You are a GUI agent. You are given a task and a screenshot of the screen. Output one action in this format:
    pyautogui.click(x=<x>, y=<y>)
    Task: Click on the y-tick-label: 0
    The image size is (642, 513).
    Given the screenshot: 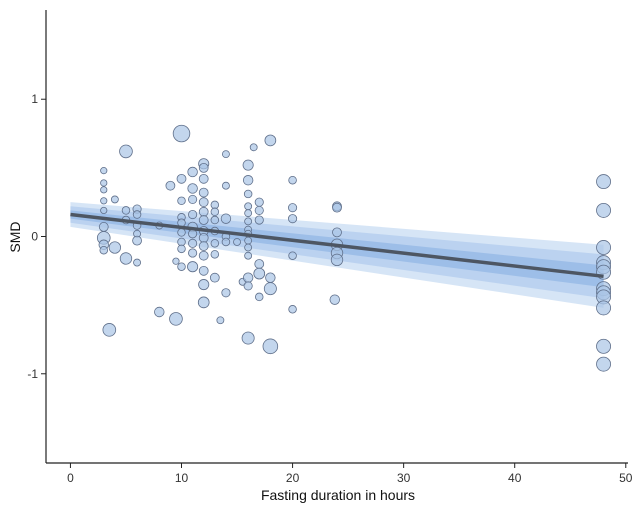 What is the action you would take?
    pyautogui.click(x=34, y=237)
    